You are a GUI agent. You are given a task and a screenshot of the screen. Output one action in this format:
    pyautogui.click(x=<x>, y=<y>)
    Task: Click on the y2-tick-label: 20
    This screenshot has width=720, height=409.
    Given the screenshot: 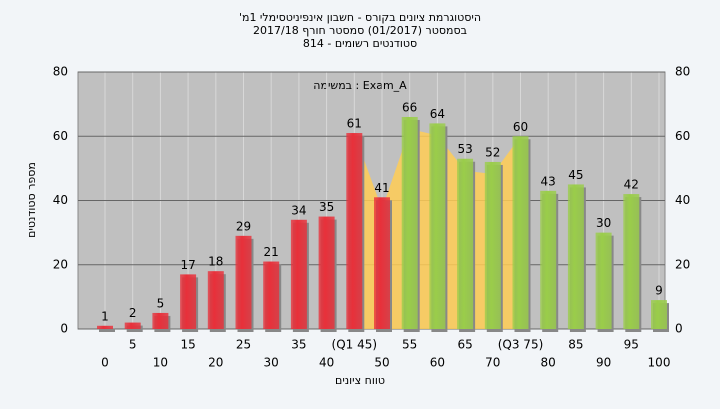 What is the action you would take?
    pyautogui.click(x=682, y=264)
    